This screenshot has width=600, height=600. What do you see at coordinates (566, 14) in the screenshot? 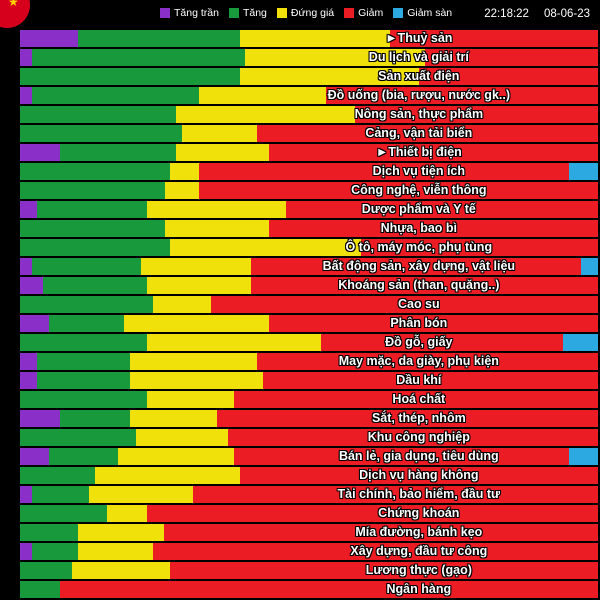
I see `clock-date: 08-06-23` at bounding box center [566, 14].